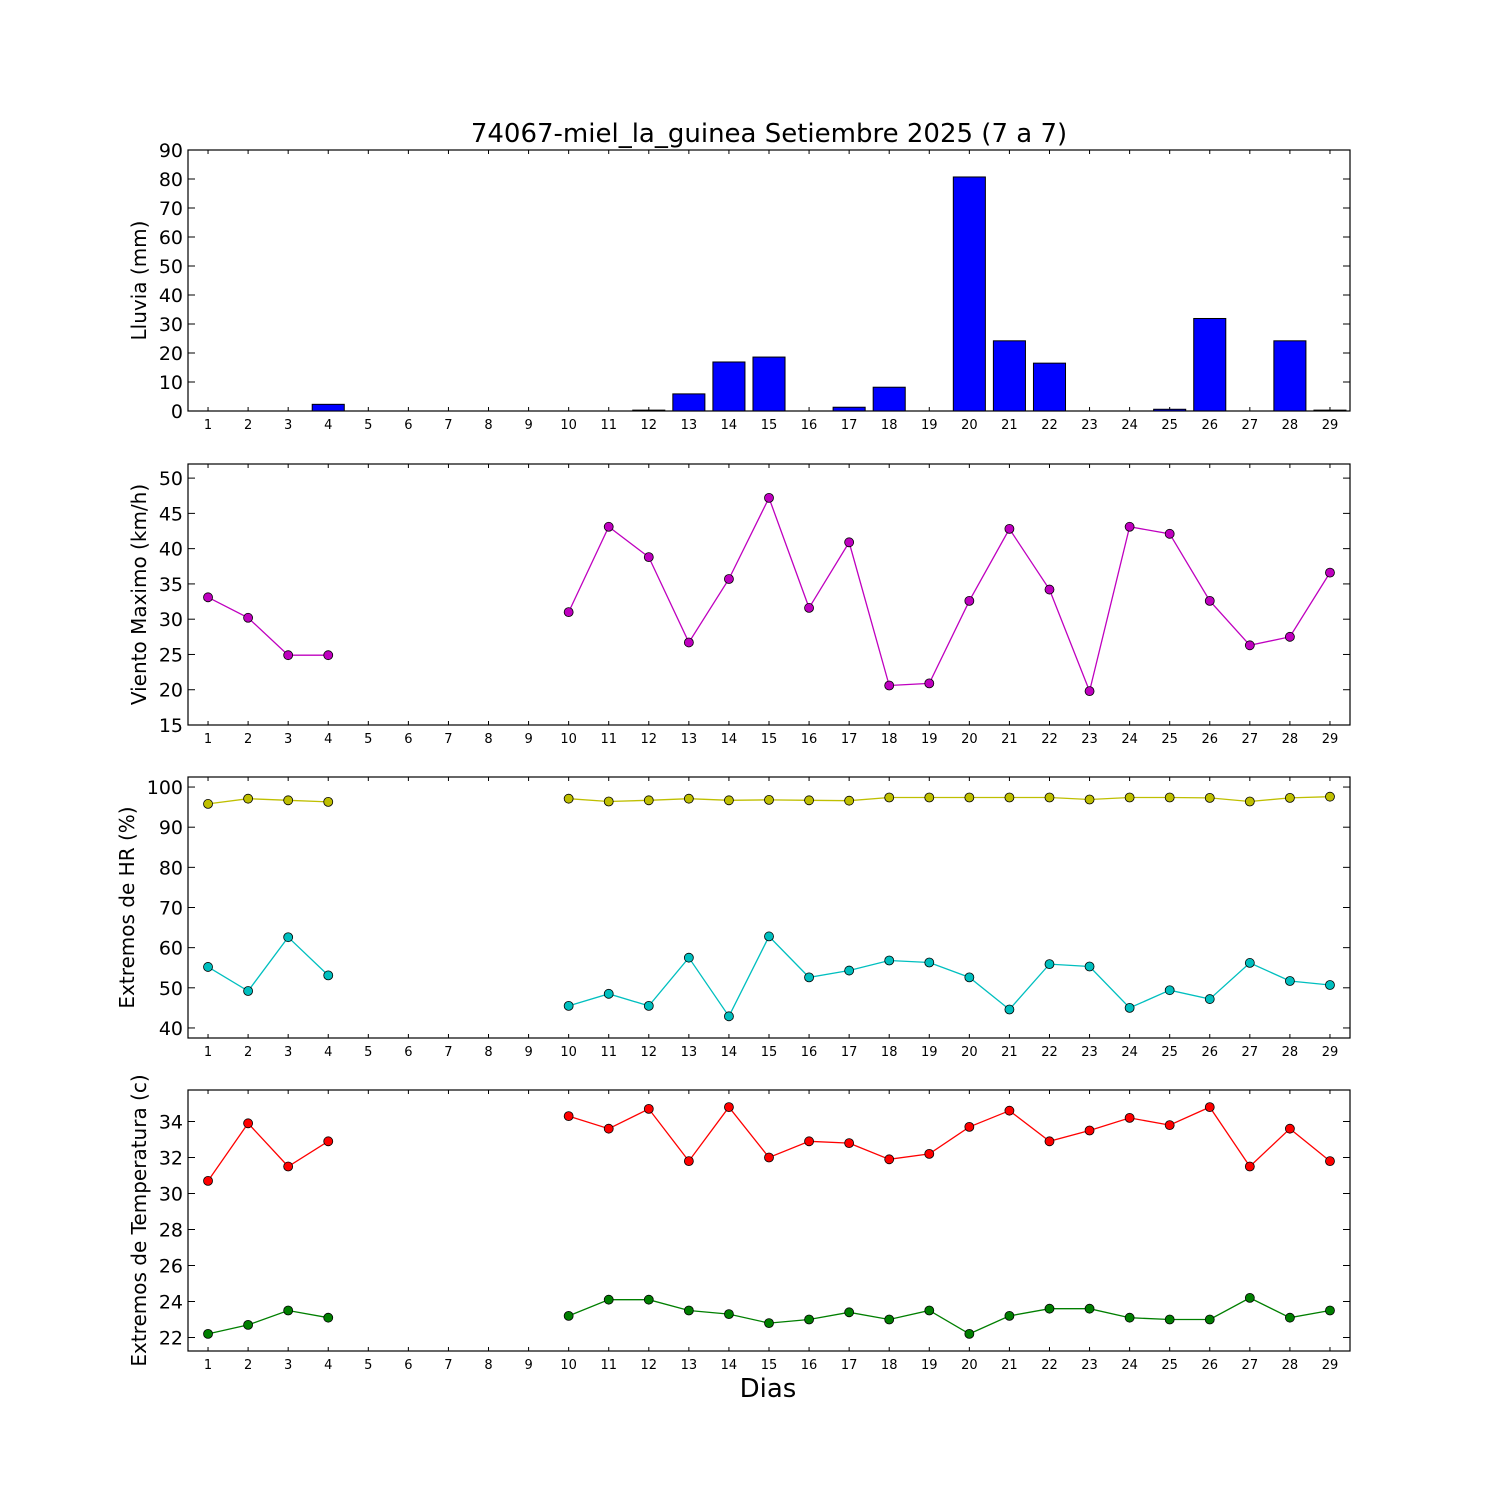 This screenshot has height=1505, width=1500. What do you see at coordinates (568, 1365) in the screenshot?
I see `temperatura-xtick-label: 10` at bounding box center [568, 1365].